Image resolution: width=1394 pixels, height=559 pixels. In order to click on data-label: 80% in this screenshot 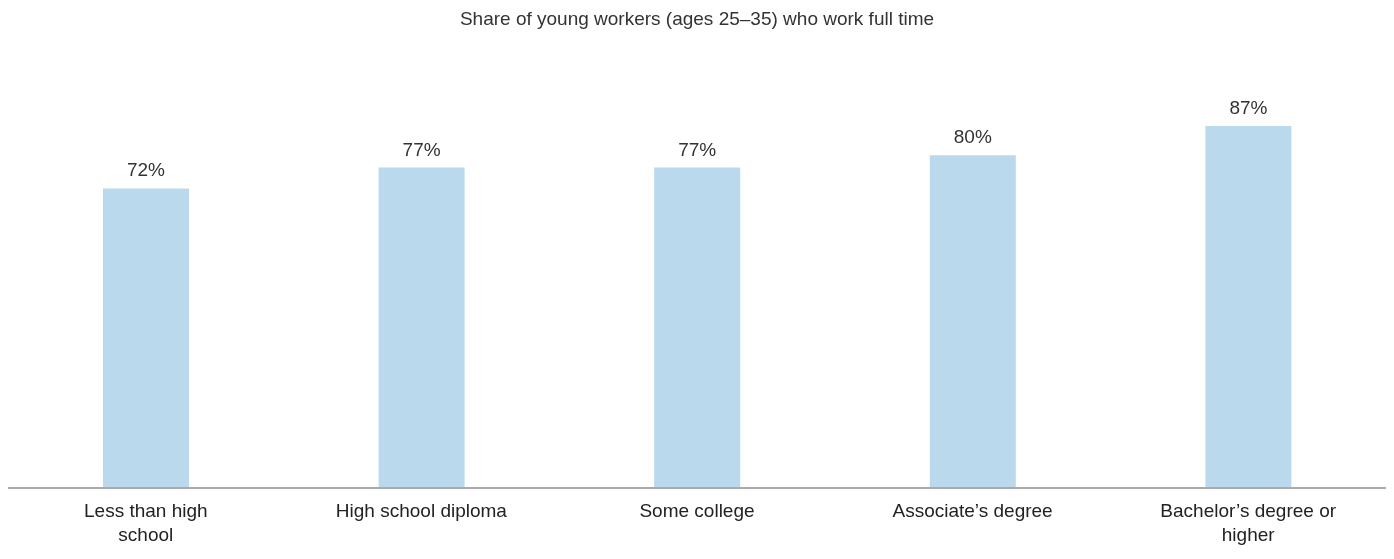, I will do `click(972, 137)`.